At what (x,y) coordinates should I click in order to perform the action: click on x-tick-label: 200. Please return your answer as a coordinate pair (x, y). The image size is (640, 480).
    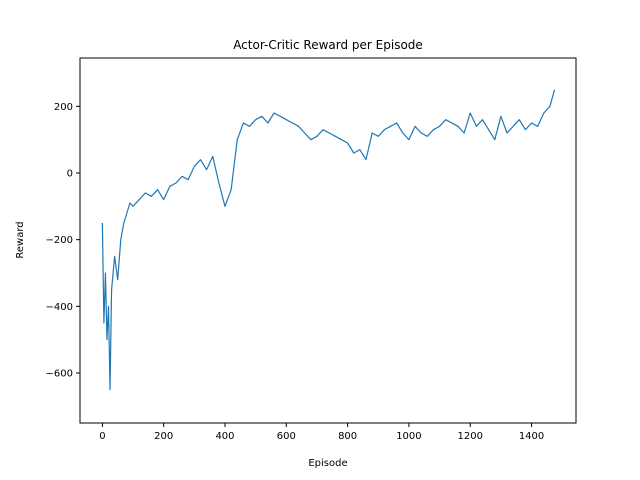
    Looking at the image, I should click on (163, 436).